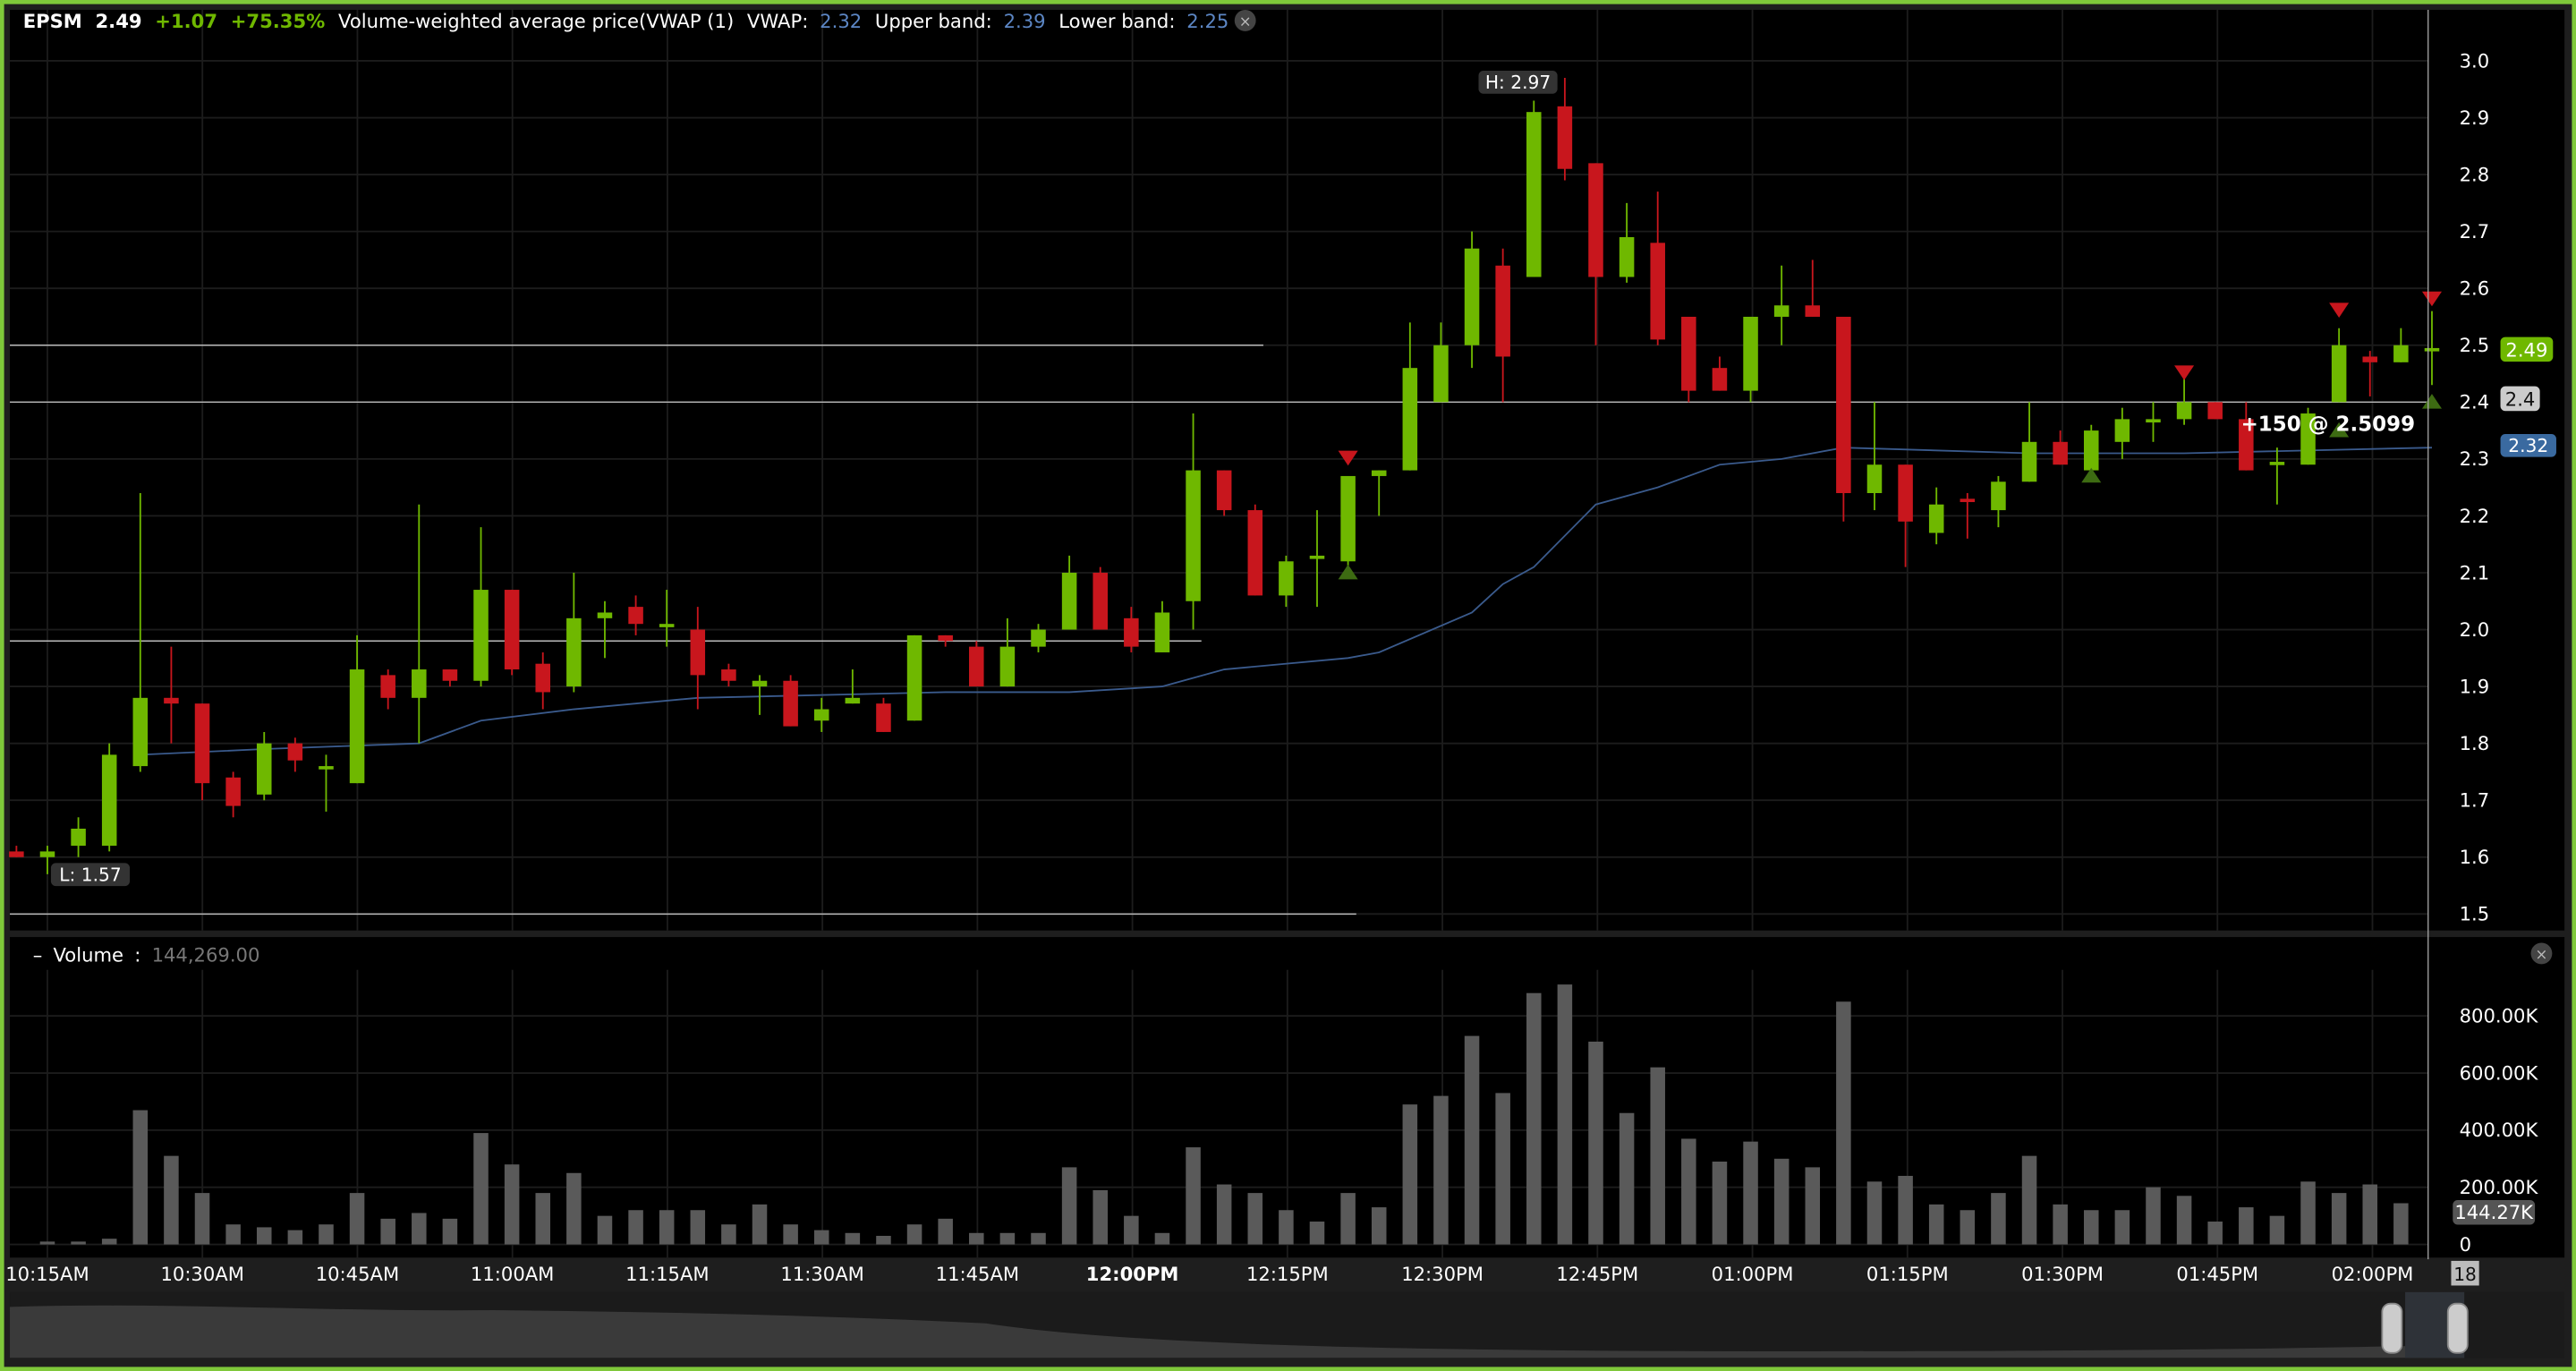 This screenshot has width=2576, height=1371. What do you see at coordinates (2541, 953) in the screenshot?
I see `remove-volume-button: ×` at bounding box center [2541, 953].